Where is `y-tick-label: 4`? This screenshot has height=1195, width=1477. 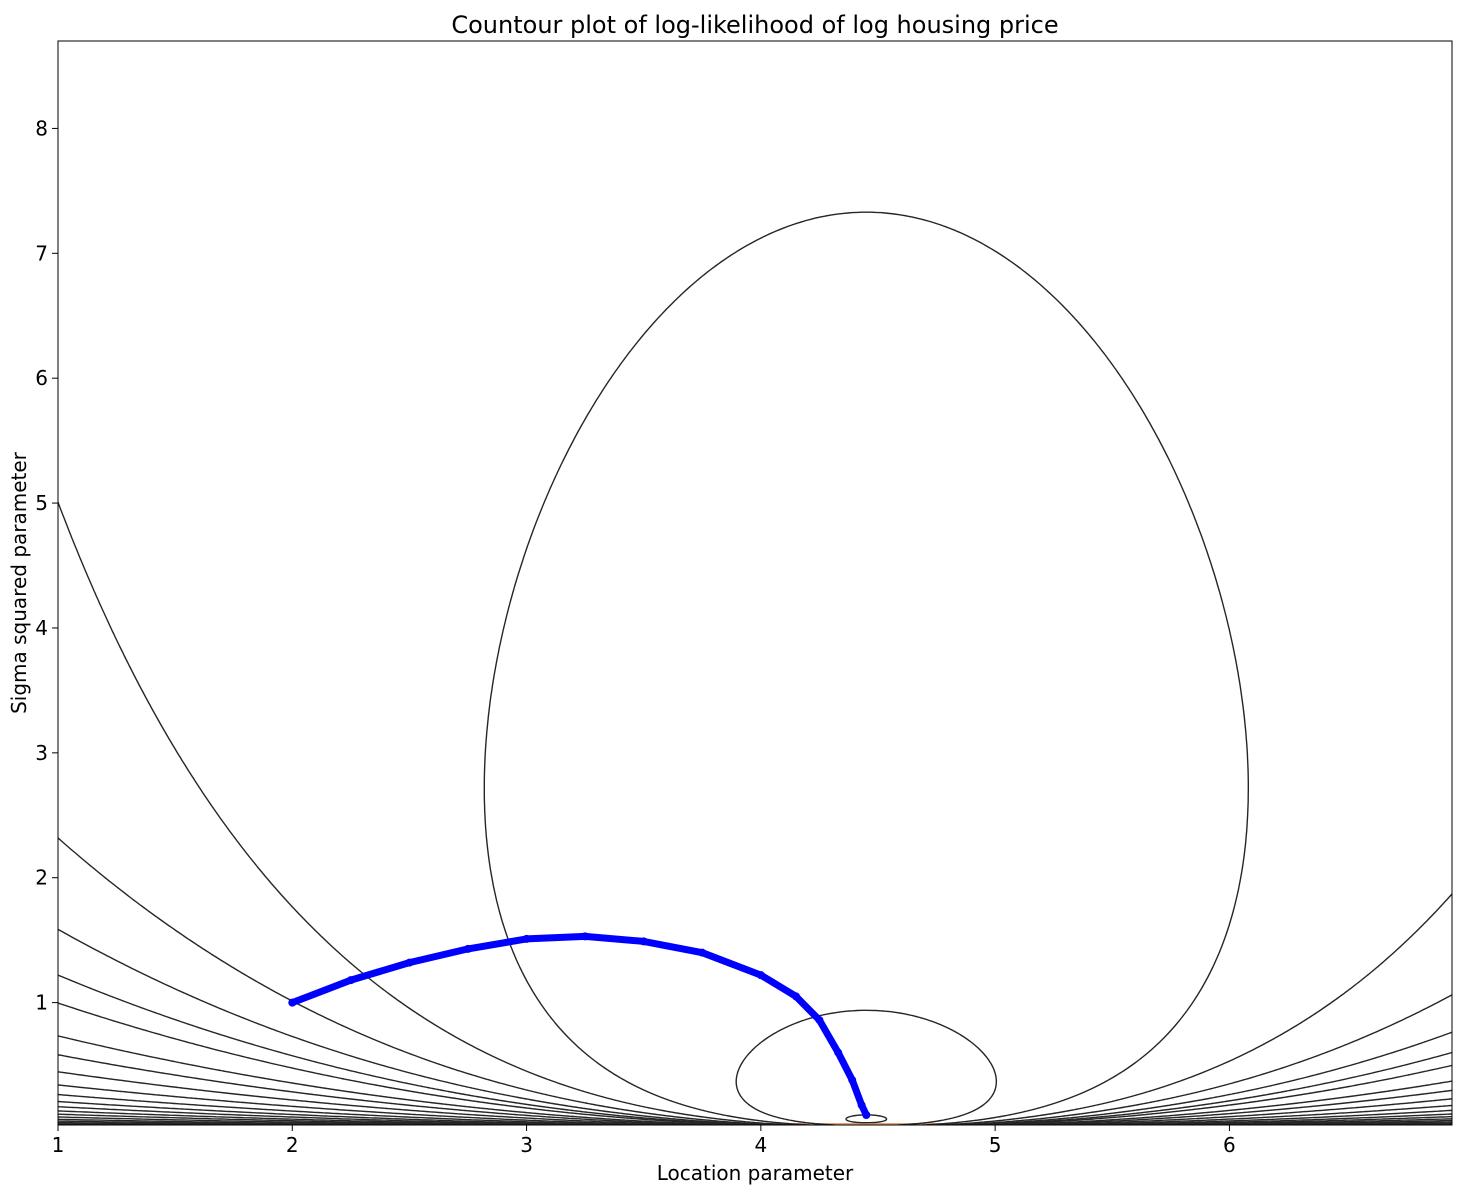
y-tick-label: 4 is located at coordinates (41, 628).